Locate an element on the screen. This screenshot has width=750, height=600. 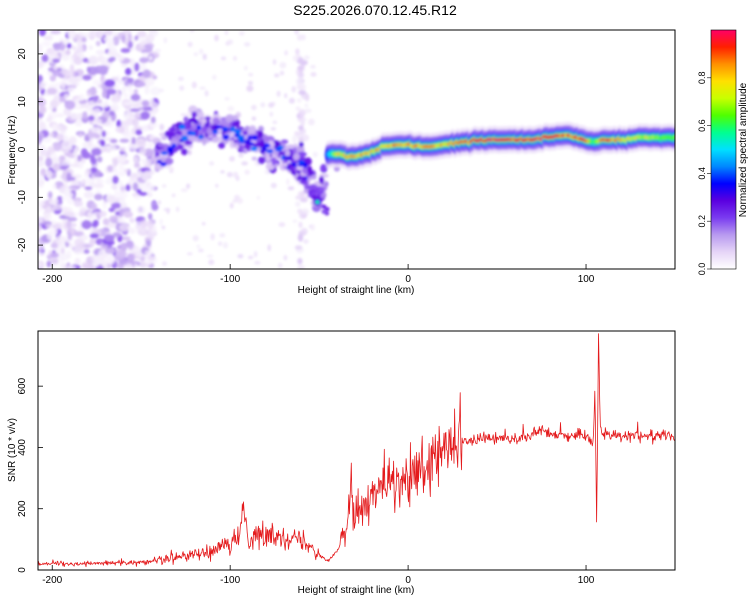
snr-y-tick-label: 600 is located at coordinates (22, 385).